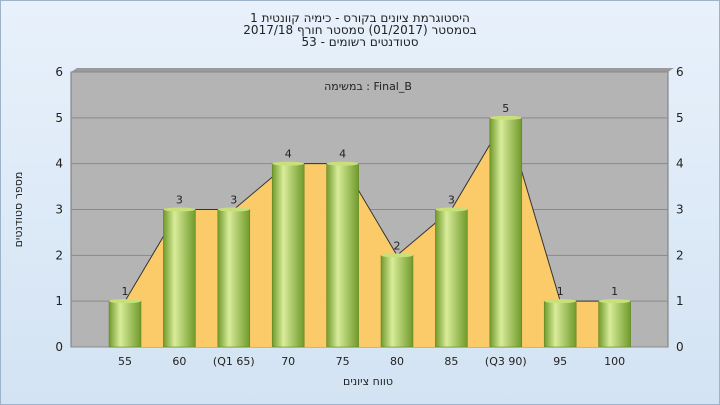 Image resolution: width=720 pixels, height=405 pixels. What do you see at coordinates (372, 70) in the screenshot?
I see `plot-top-edge` at bounding box center [372, 70].